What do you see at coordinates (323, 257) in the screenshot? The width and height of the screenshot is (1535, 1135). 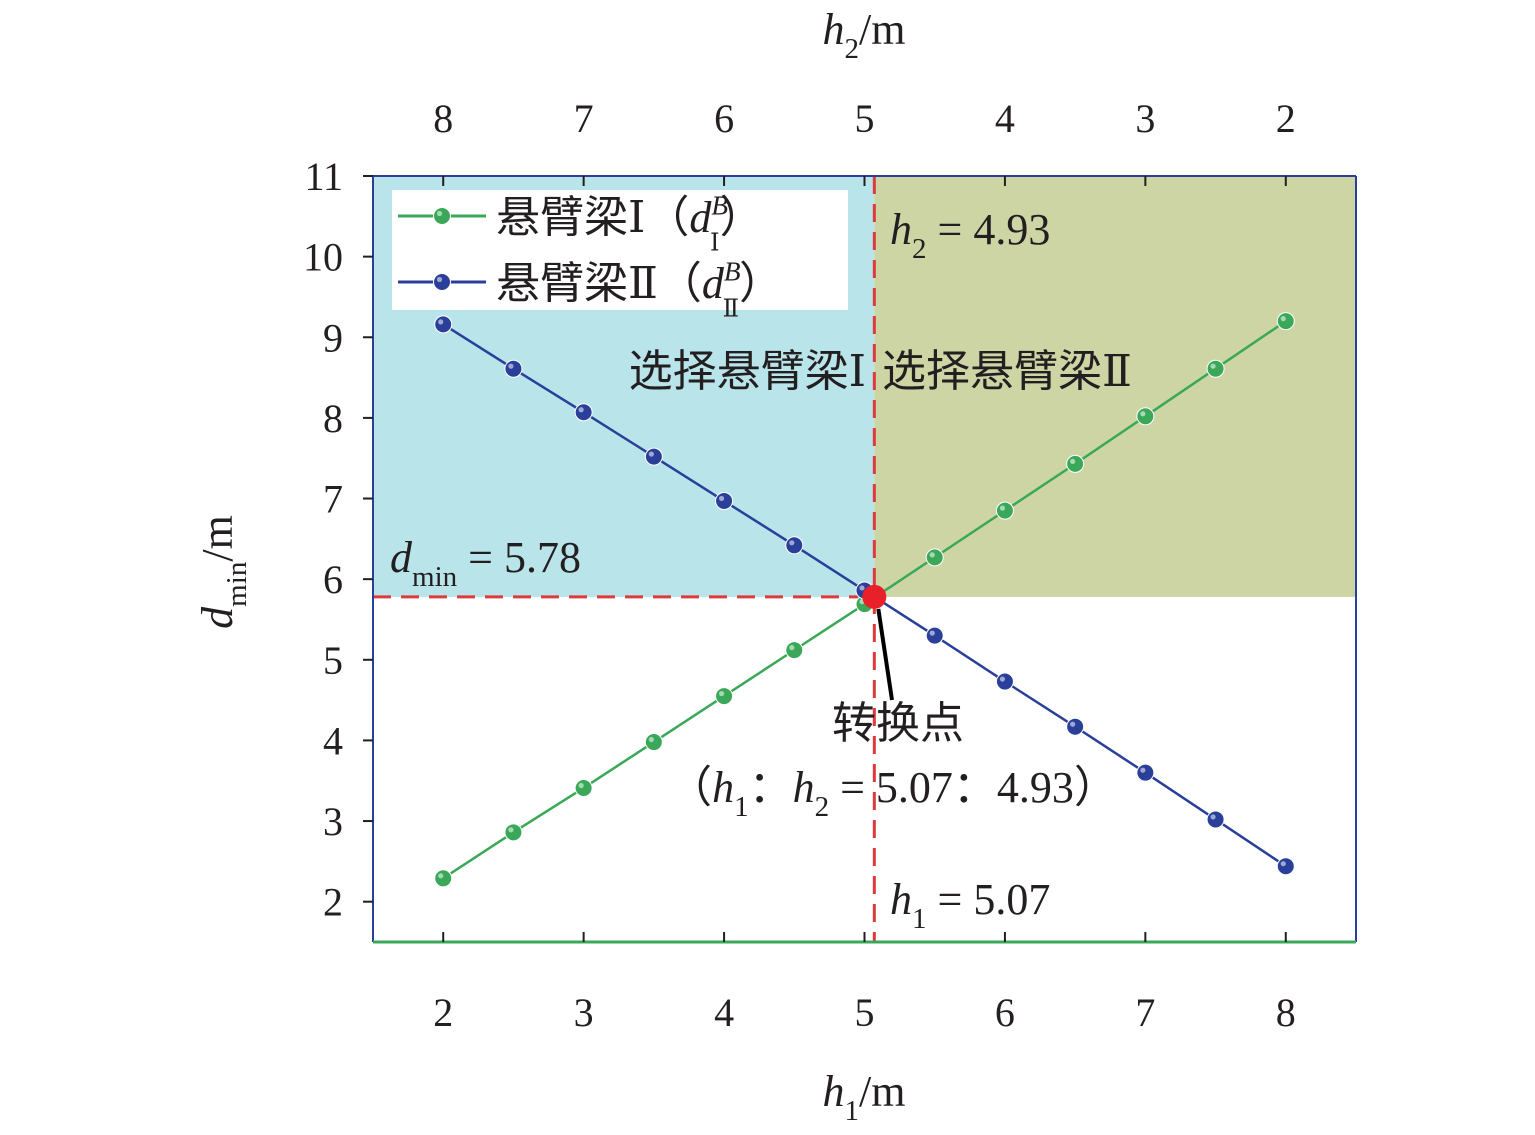 I see `y-tick-label: 10` at bounding box center [323, 257].